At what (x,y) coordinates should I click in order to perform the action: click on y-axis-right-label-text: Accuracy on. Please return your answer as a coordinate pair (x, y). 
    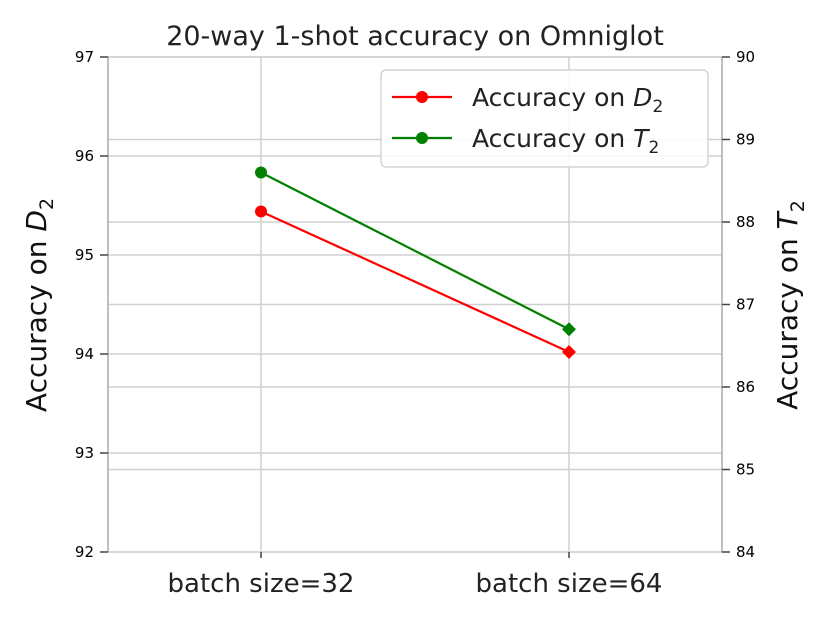
    Looking at the image, I should click on (787, 319).